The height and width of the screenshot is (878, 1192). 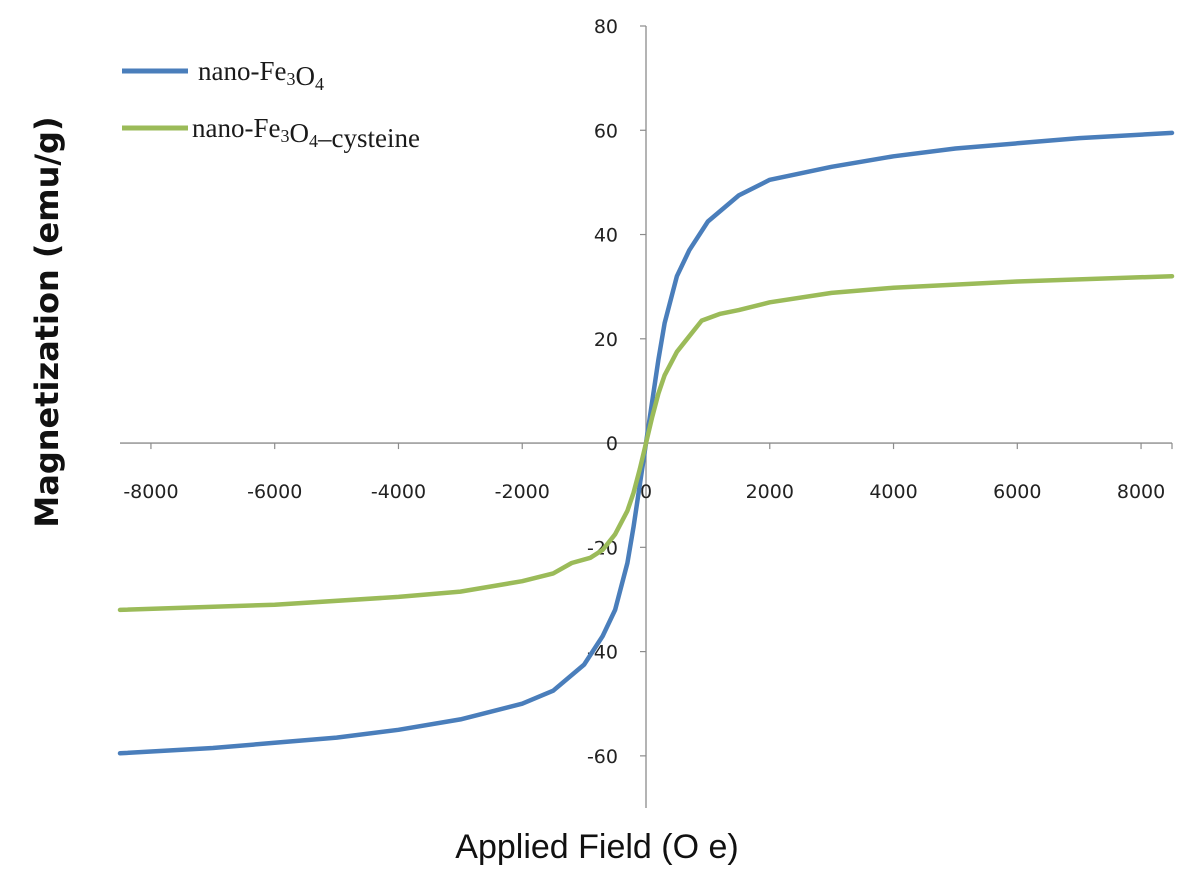 I want to click on x-tick-label: -6000, so click(x=274, y=492).